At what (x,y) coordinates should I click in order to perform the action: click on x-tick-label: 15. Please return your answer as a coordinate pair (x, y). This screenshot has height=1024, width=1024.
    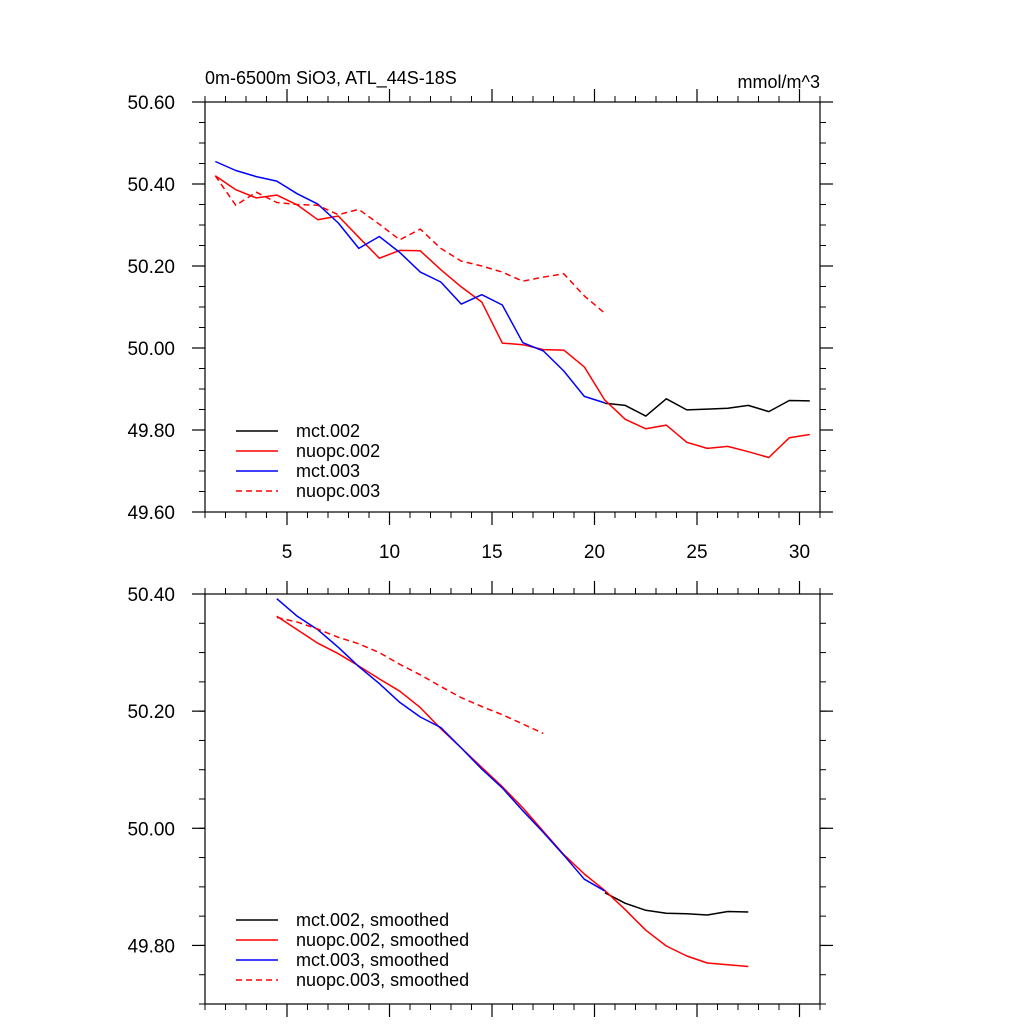
    Looking at the image, I should click on (491, 552).